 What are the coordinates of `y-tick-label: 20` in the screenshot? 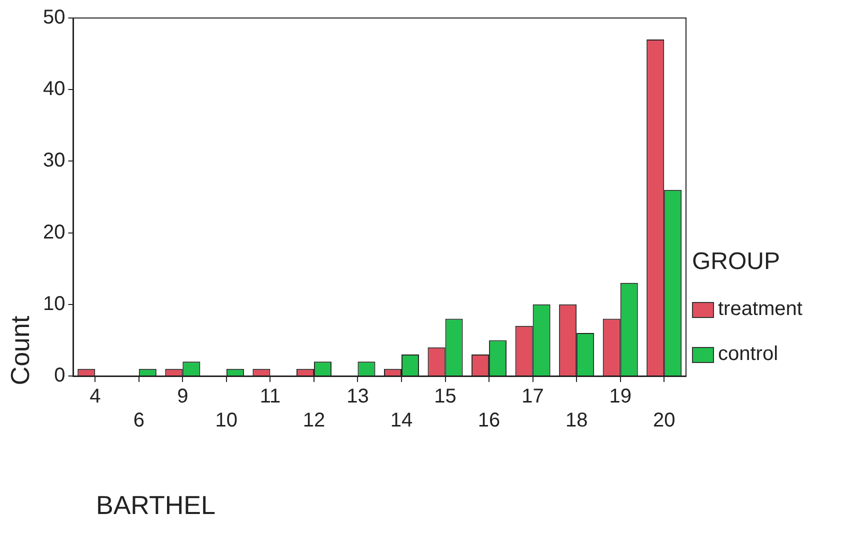 It's located at (54, 232).